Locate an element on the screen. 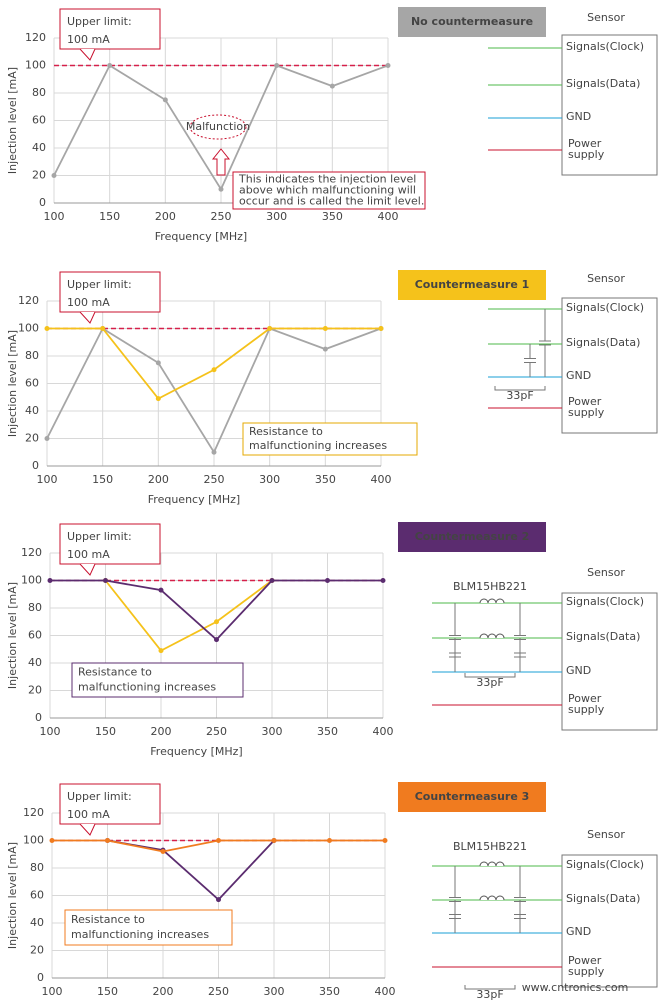 The height and width of the screenshot is (1002, 664). badge-title: Countermeasure 1 is located at coordinates (472, 284).